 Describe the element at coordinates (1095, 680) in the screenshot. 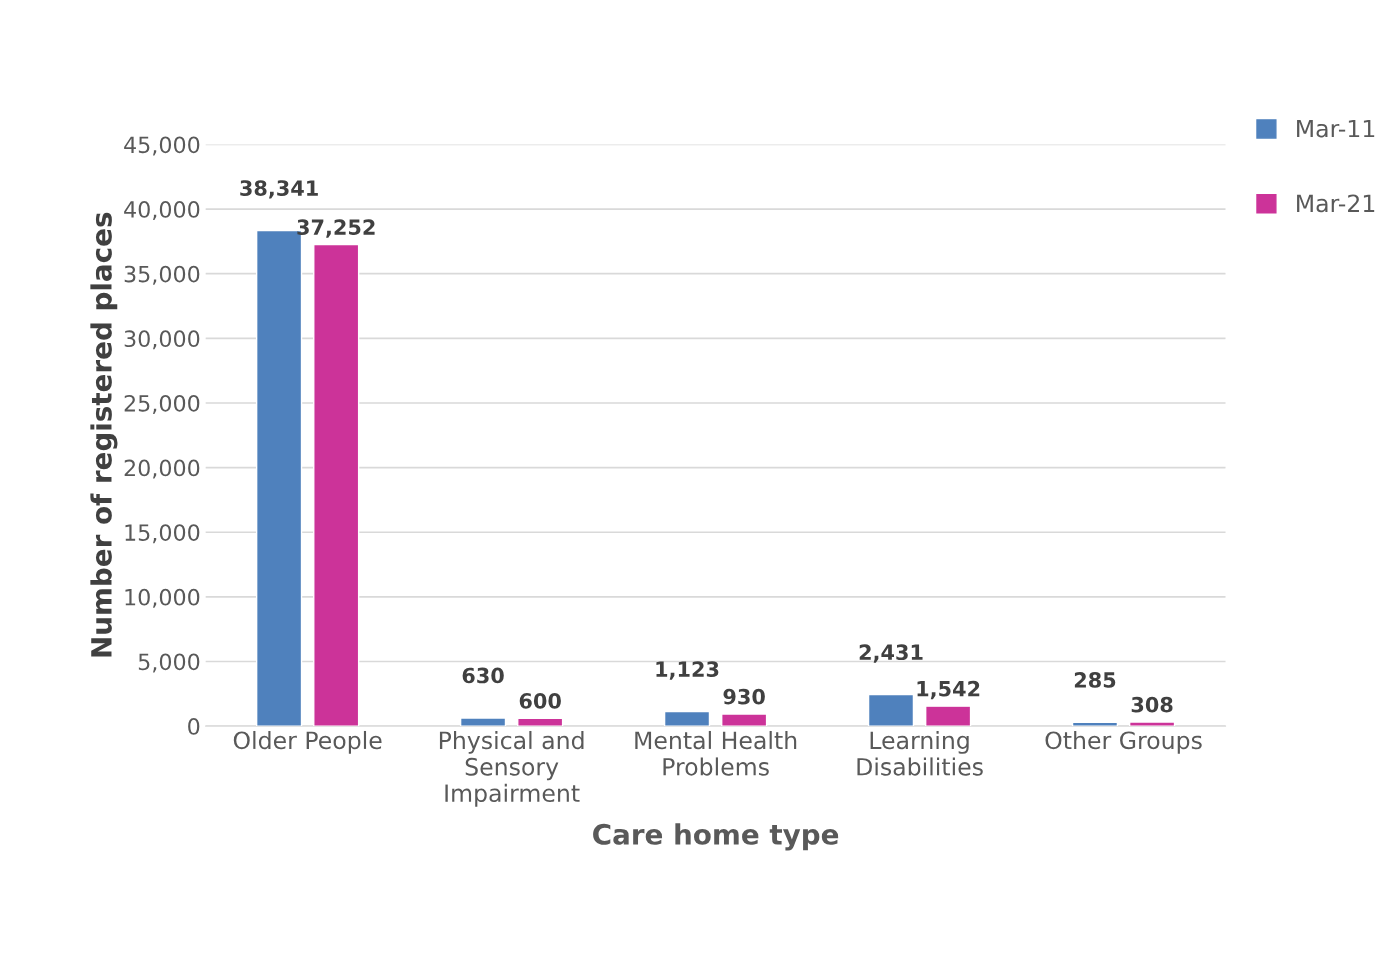

I see `data-label: 285` at that location.